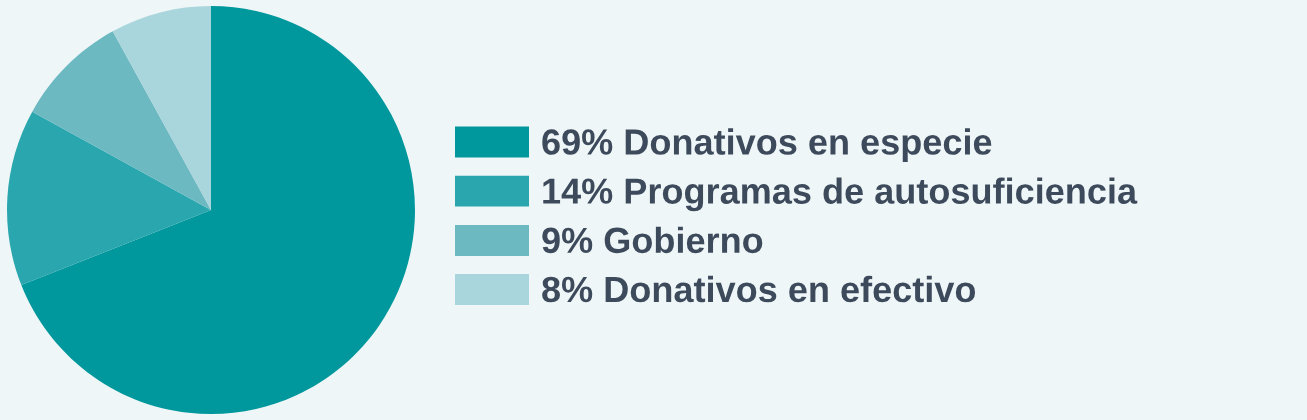 This screenshot has height=420, width=1307. I want to click on legend-label: 14% Programas de autosuficiencia, so click(840, 194).